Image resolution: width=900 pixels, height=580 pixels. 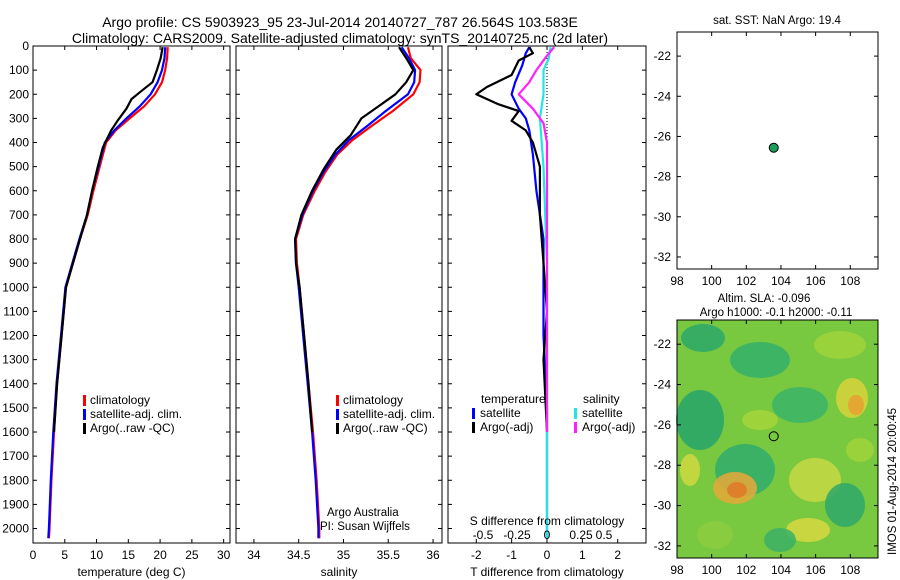 What do you see at coordinates (19, 263) in the screenshot?
I see `ytick-label: 900` at bounding box center [19, 263].